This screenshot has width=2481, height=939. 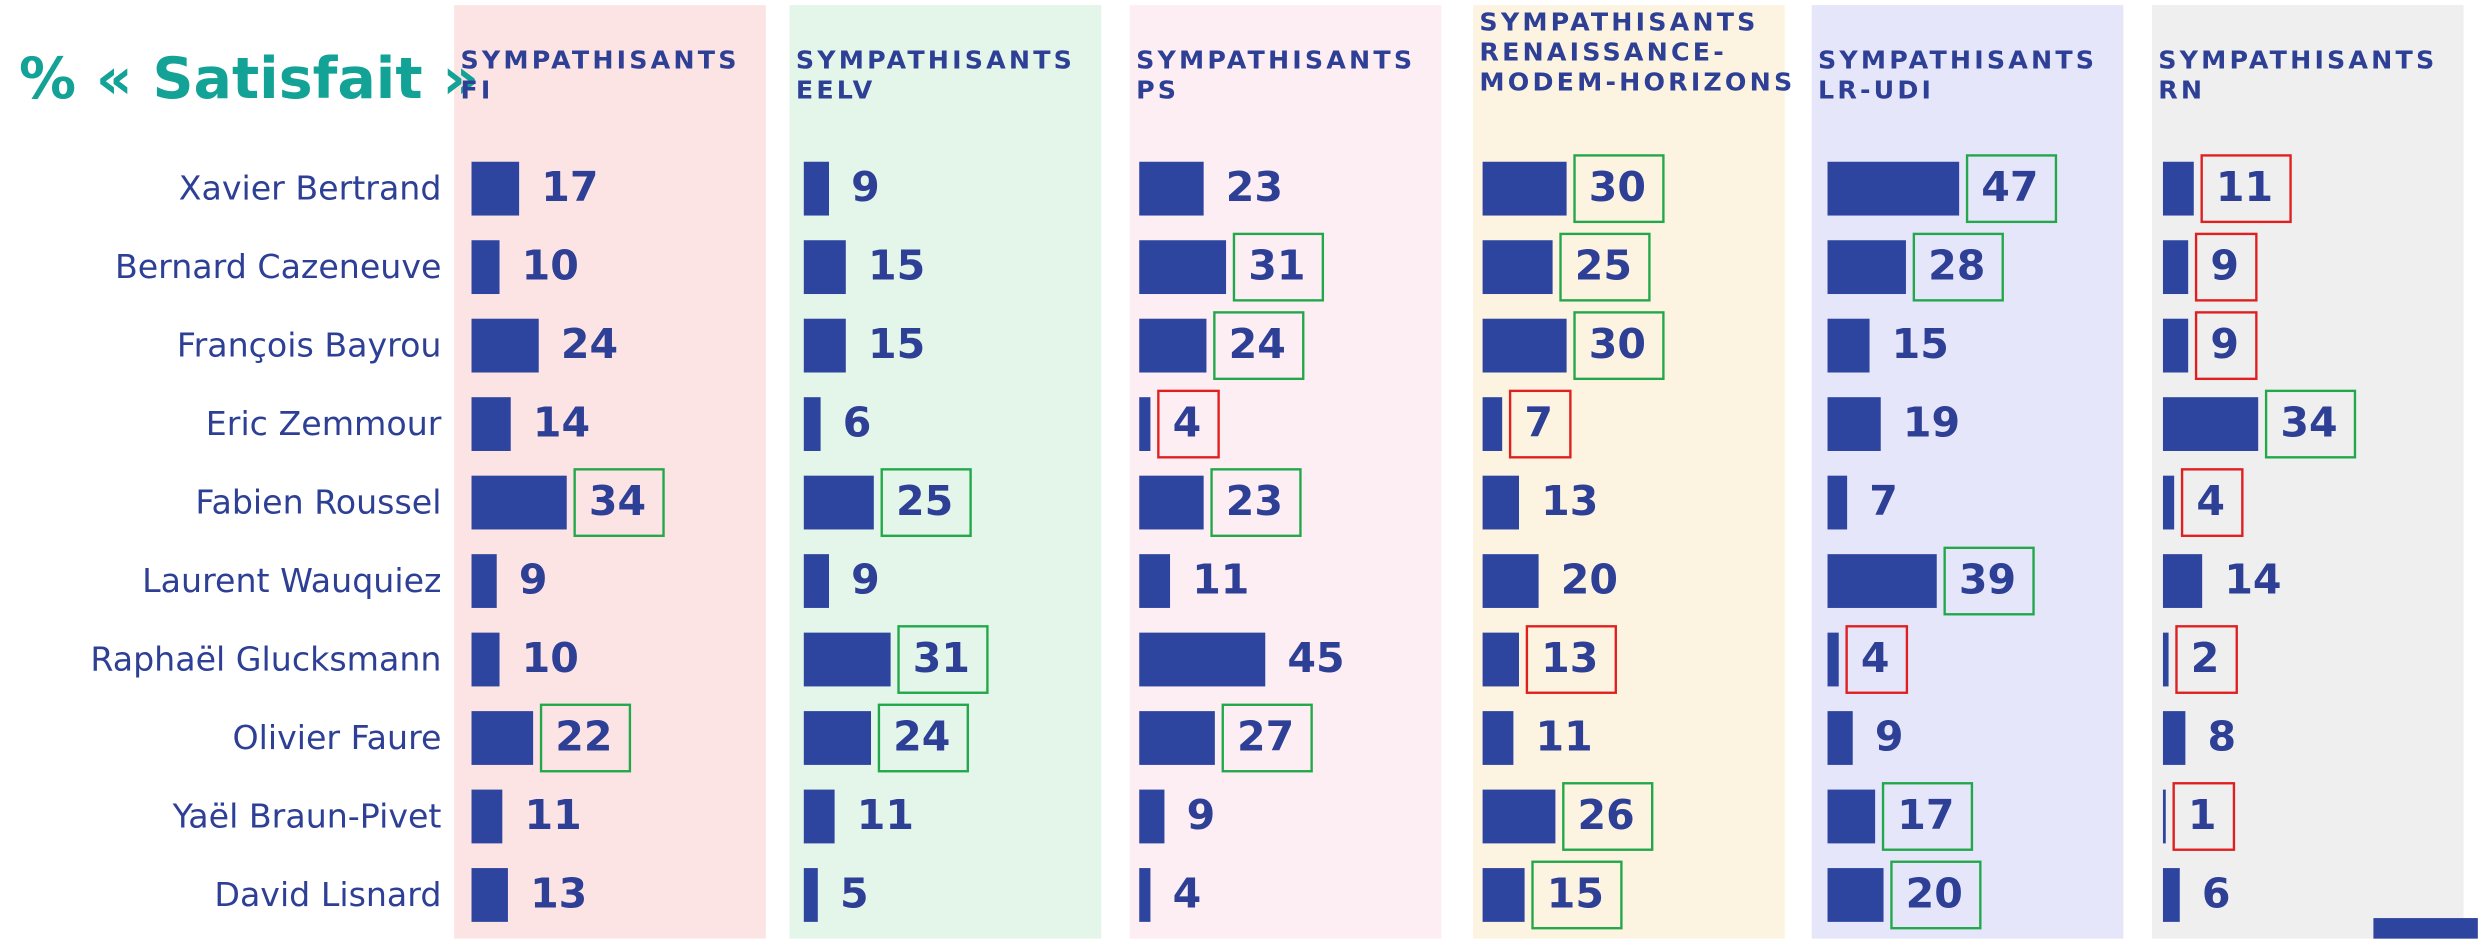 I want to click on value-label: 47, so click(x=2009, y=187).